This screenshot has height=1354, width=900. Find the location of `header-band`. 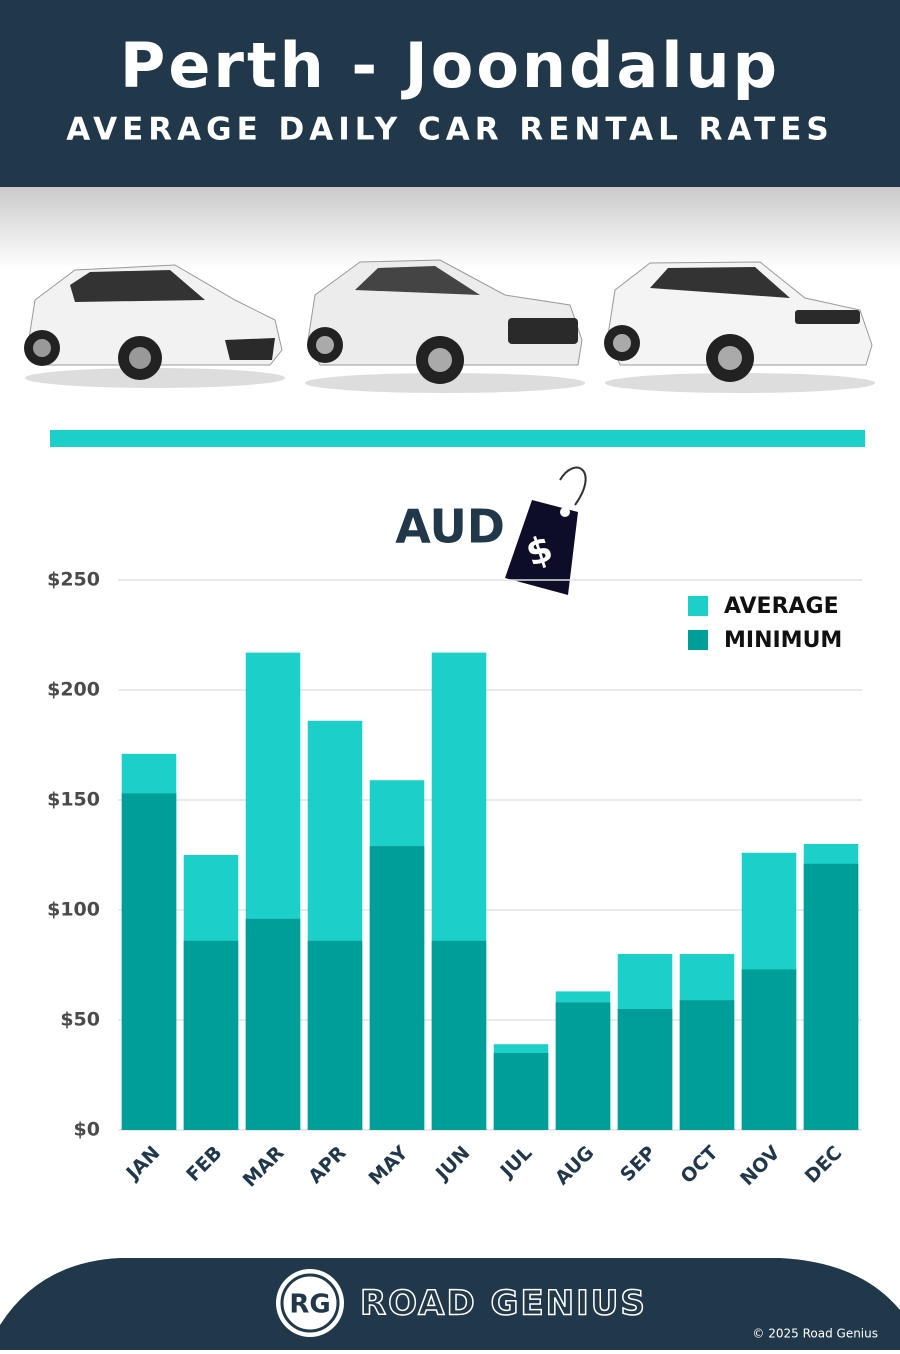

header-band is located at coordinates (450, 93).